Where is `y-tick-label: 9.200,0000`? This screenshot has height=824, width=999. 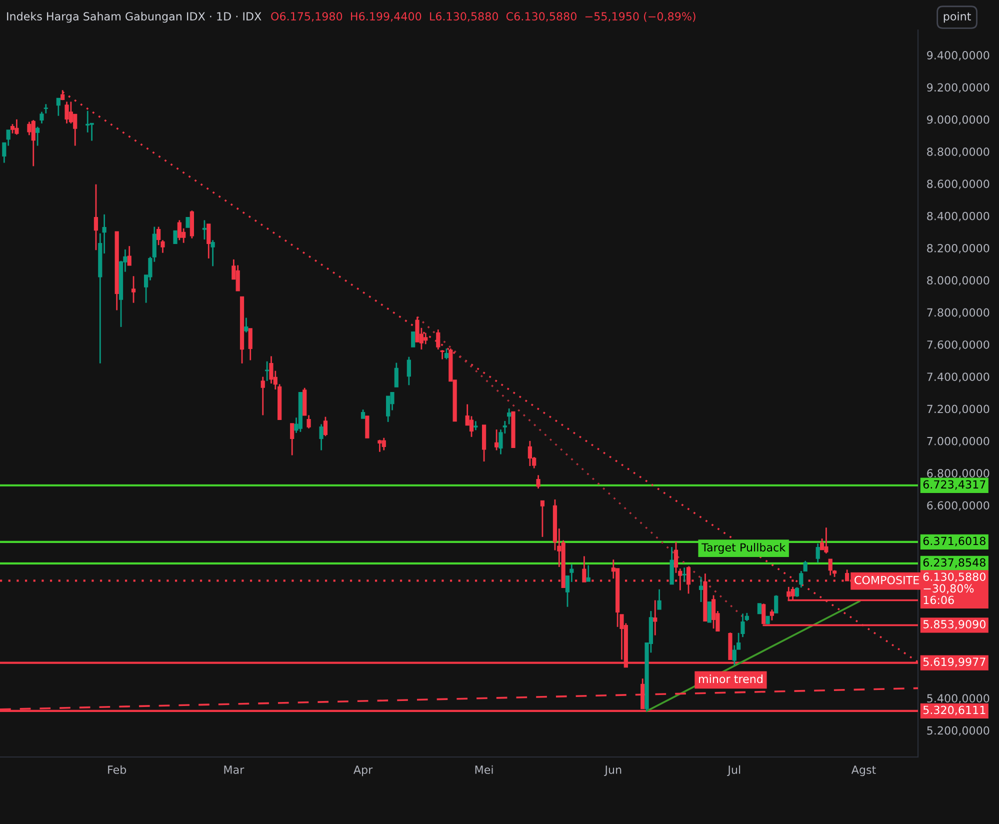 y-tick-label: 9.200,0000 is located at coordinates (958, 88).